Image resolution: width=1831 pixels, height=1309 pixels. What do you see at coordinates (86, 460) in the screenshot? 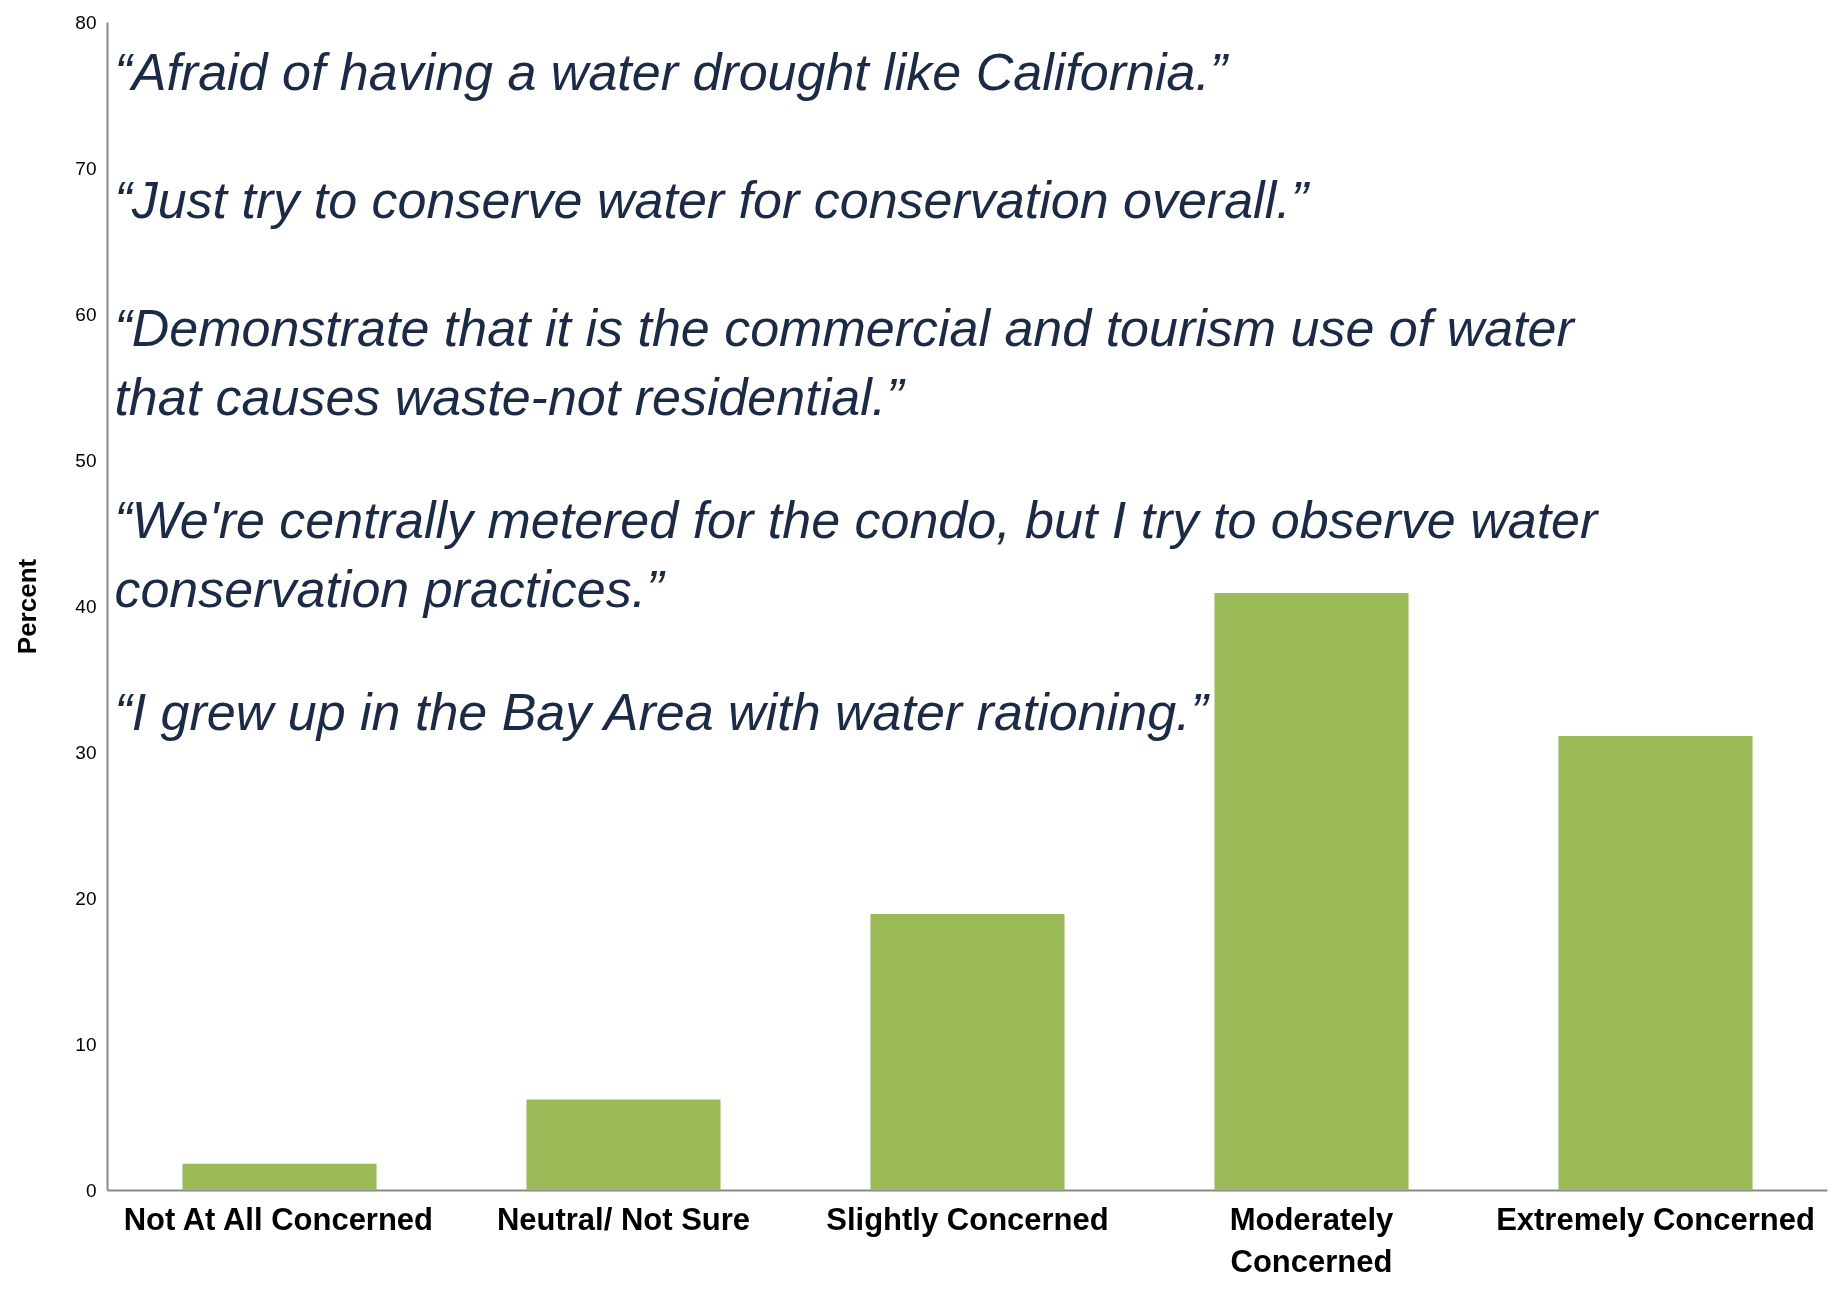
I see `y-tick-label: 50` at bounding box center [86, 460].